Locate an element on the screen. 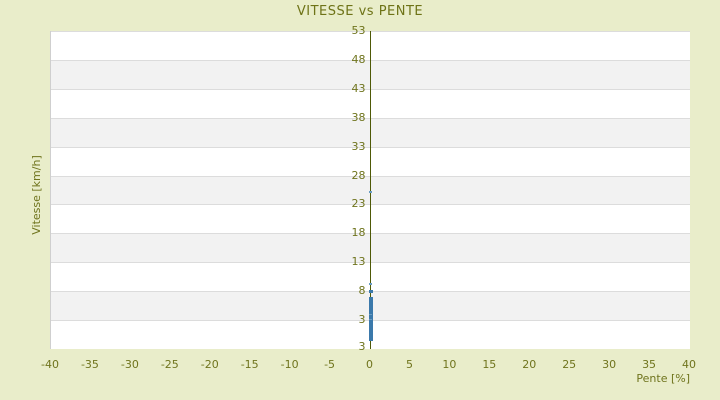 This screenshot has width=720, height=400. x-tick-label: -5 is located at coordinates (330, 364).